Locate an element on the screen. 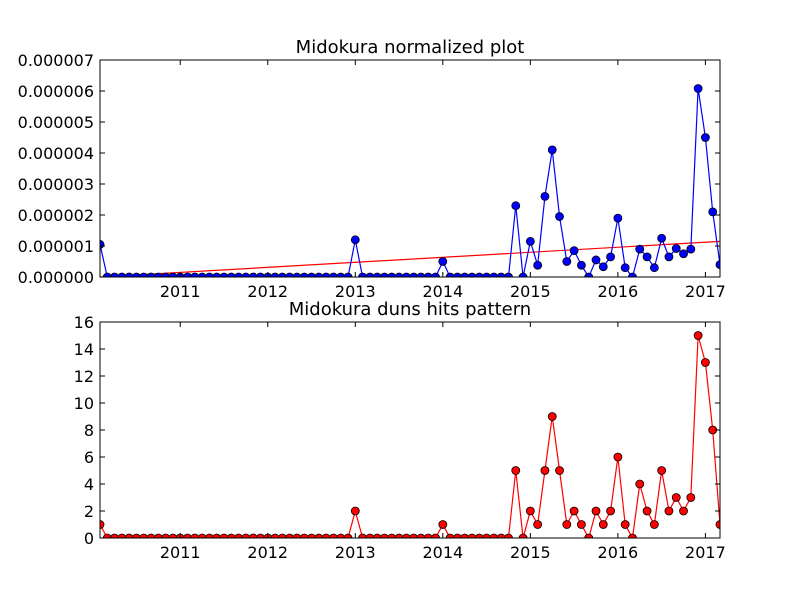 This screenshot has width=800, height=600. x-tick-label: 2013 is located at coordinates (355, 552).